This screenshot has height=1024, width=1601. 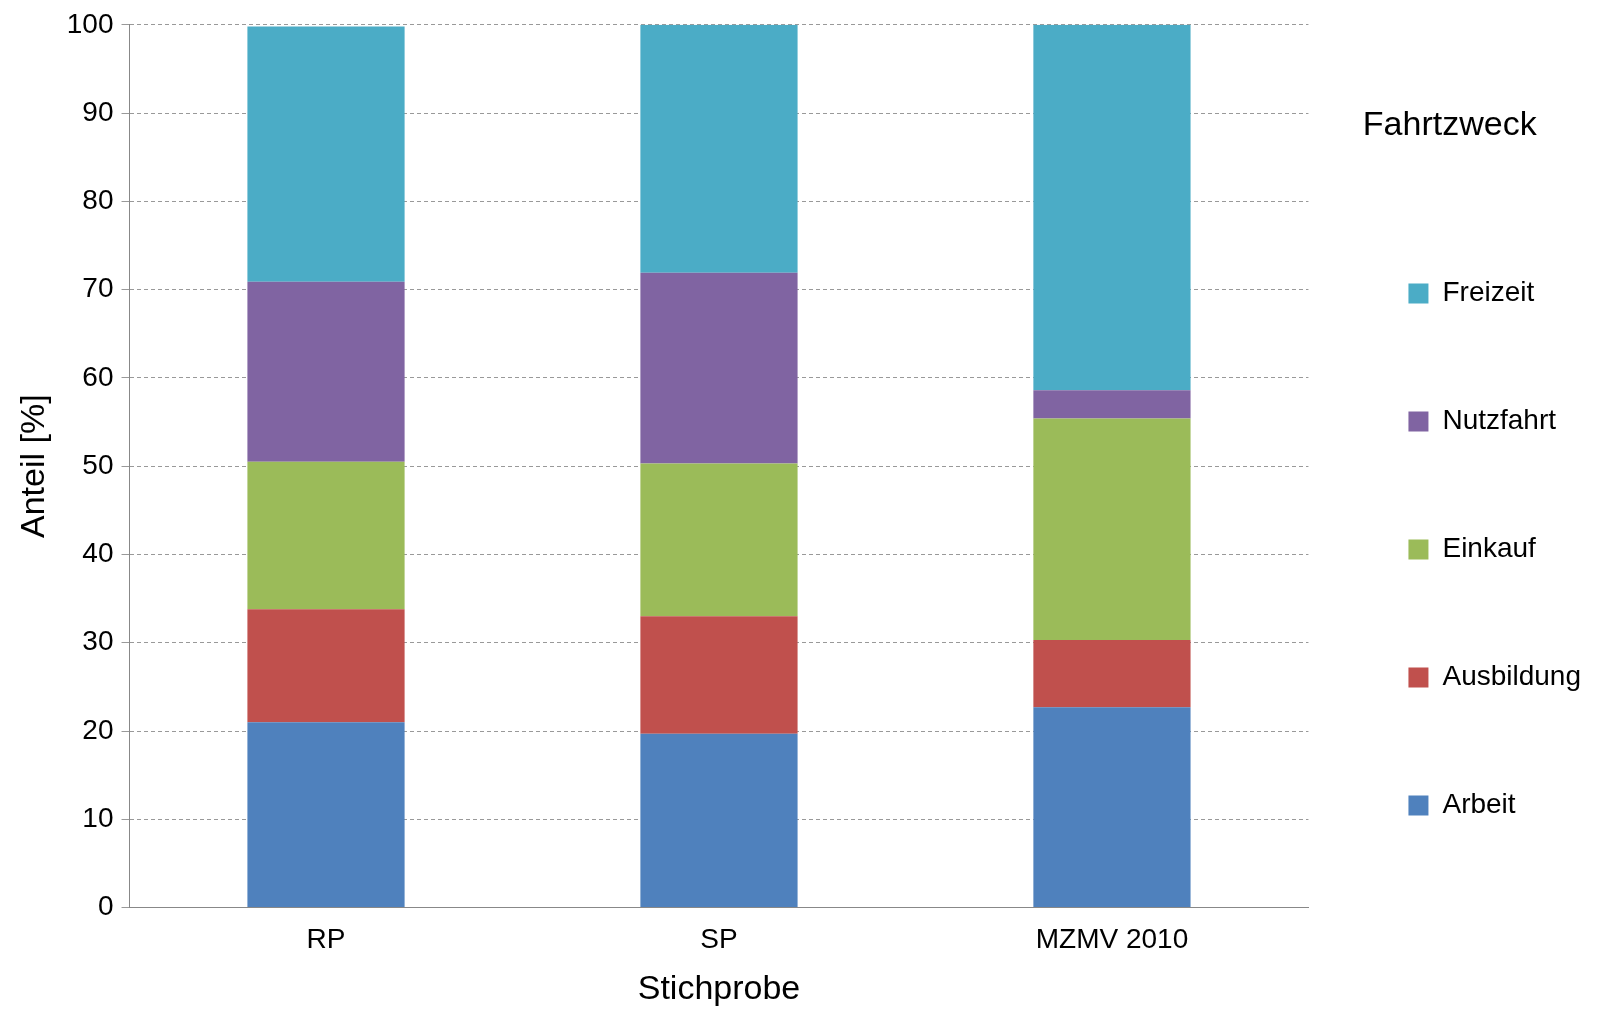 What do you see at coordinates (98, 200) in the screenshot?
I see `y-tick-label: 80` at bounding box center [98, 200].